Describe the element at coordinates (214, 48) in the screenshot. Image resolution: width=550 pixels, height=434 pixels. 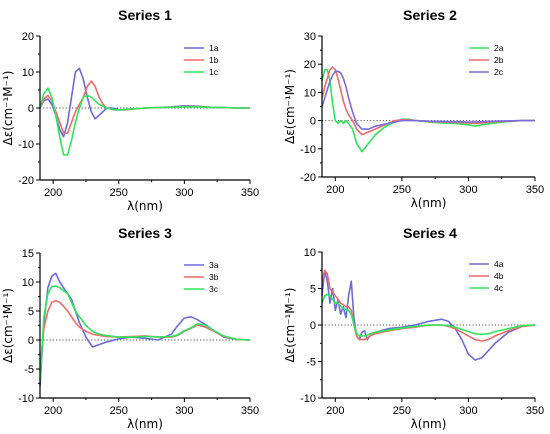
I see `legend-label-1a: 1a` at that location.